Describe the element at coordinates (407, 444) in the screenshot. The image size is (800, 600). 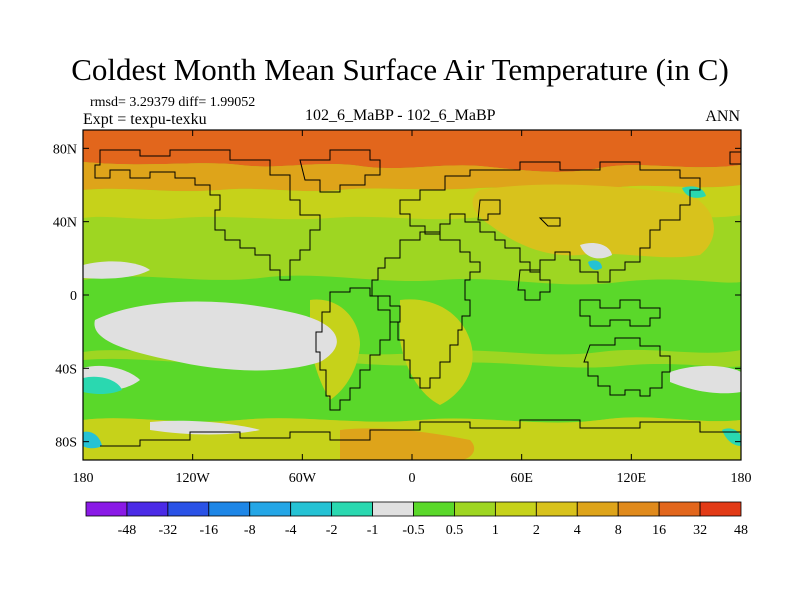
I see `field-antarctic-warm` at that location.